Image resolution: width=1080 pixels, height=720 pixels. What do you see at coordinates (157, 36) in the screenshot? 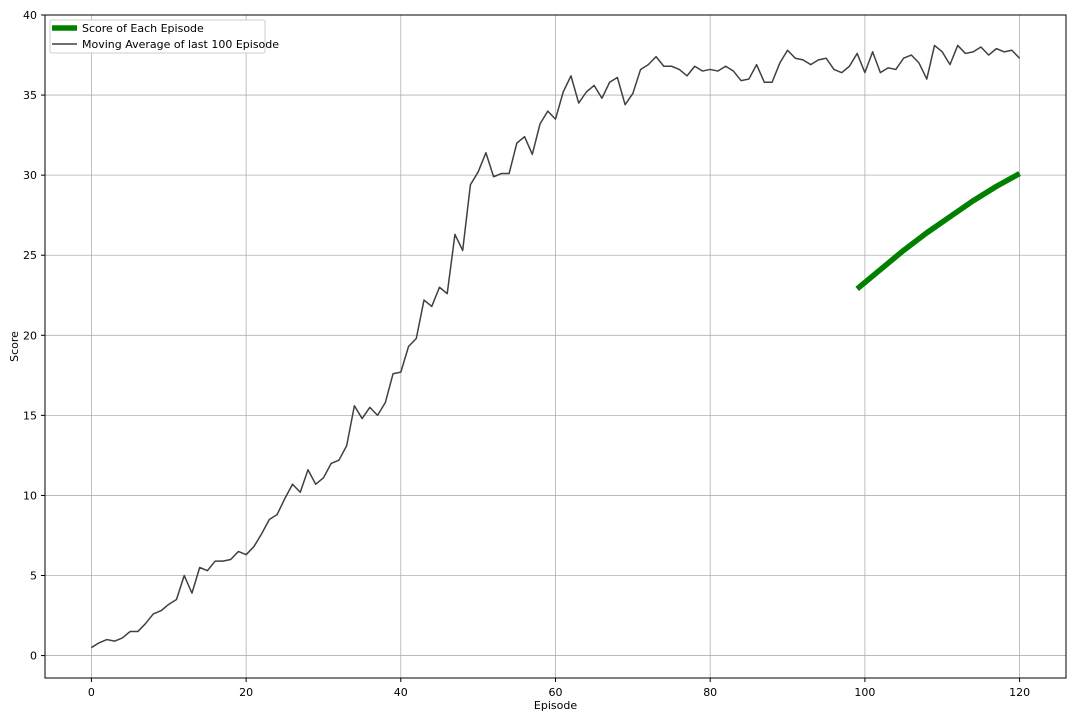
I see `legend-box` at bounding box center [157, 36].